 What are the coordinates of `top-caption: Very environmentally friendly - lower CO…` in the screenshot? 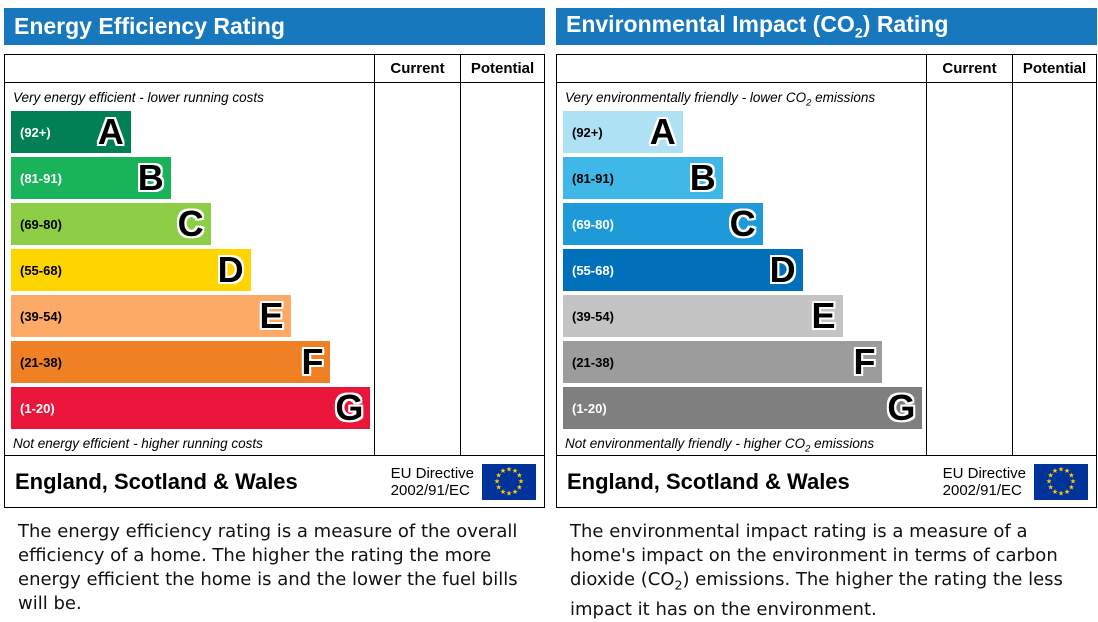 It's located at (720, 99).